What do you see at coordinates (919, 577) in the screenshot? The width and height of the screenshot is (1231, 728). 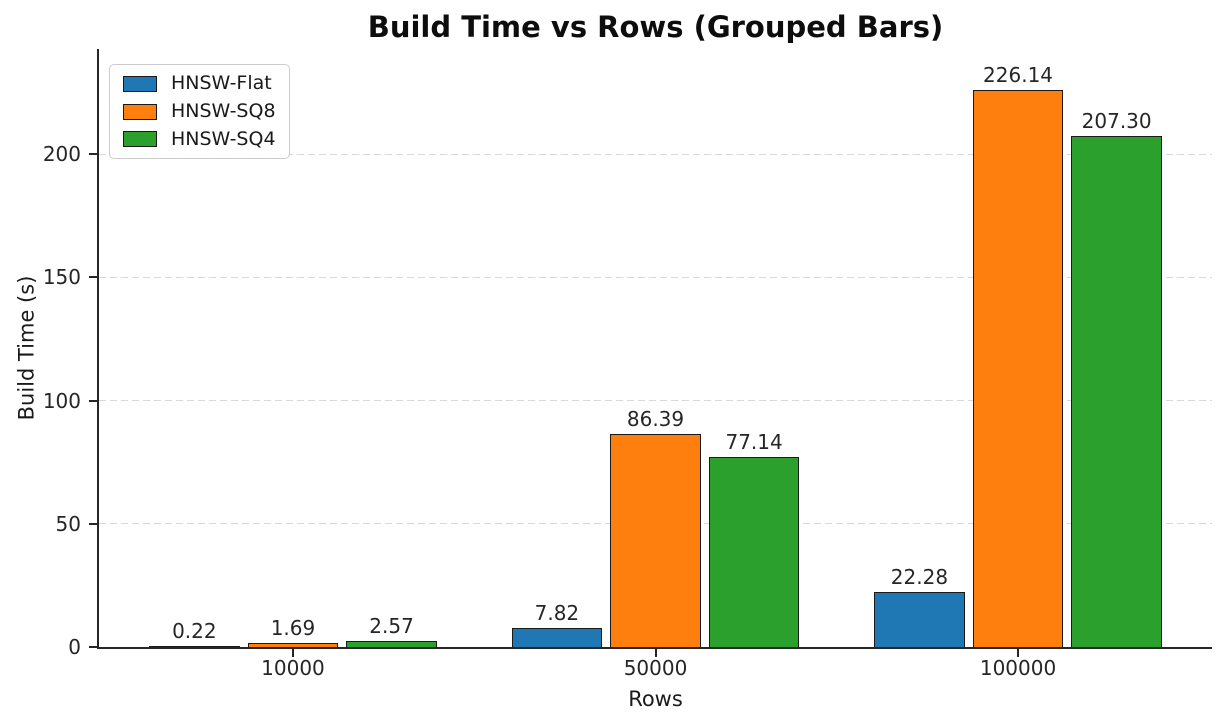 I see `bar-value-label: 22.28` at bounding box center [919, 577].